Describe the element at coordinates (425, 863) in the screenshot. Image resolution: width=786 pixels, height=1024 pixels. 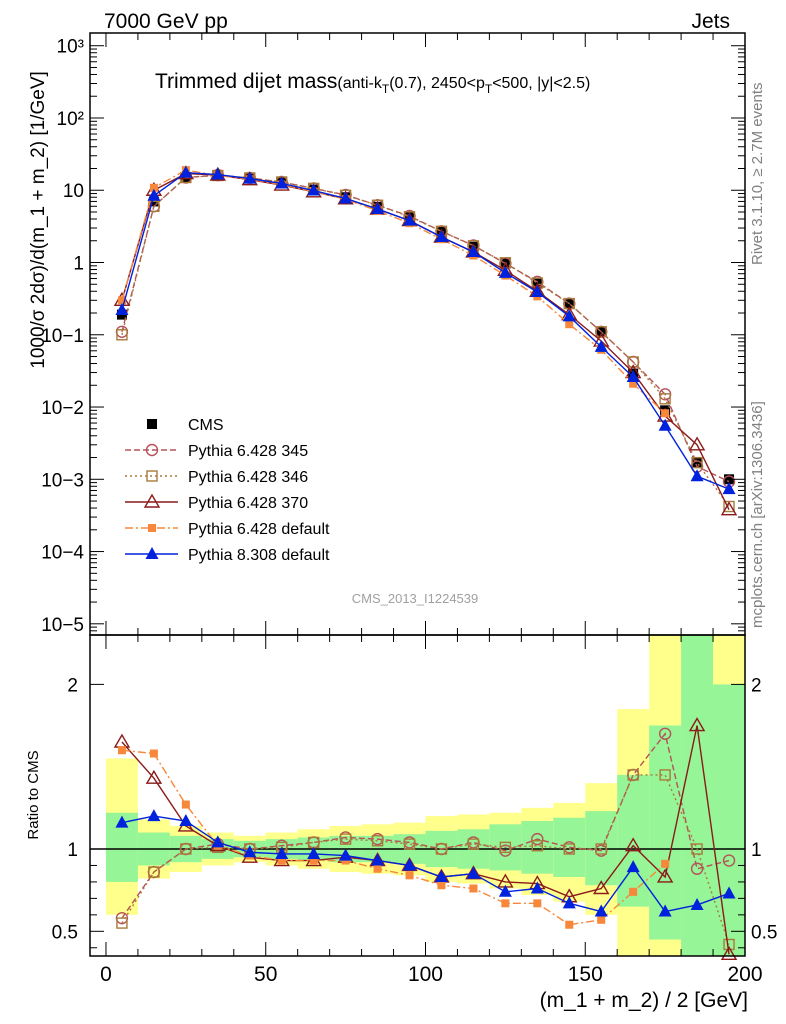
I see `ratio-pythia-8-308-default-series` at that location.